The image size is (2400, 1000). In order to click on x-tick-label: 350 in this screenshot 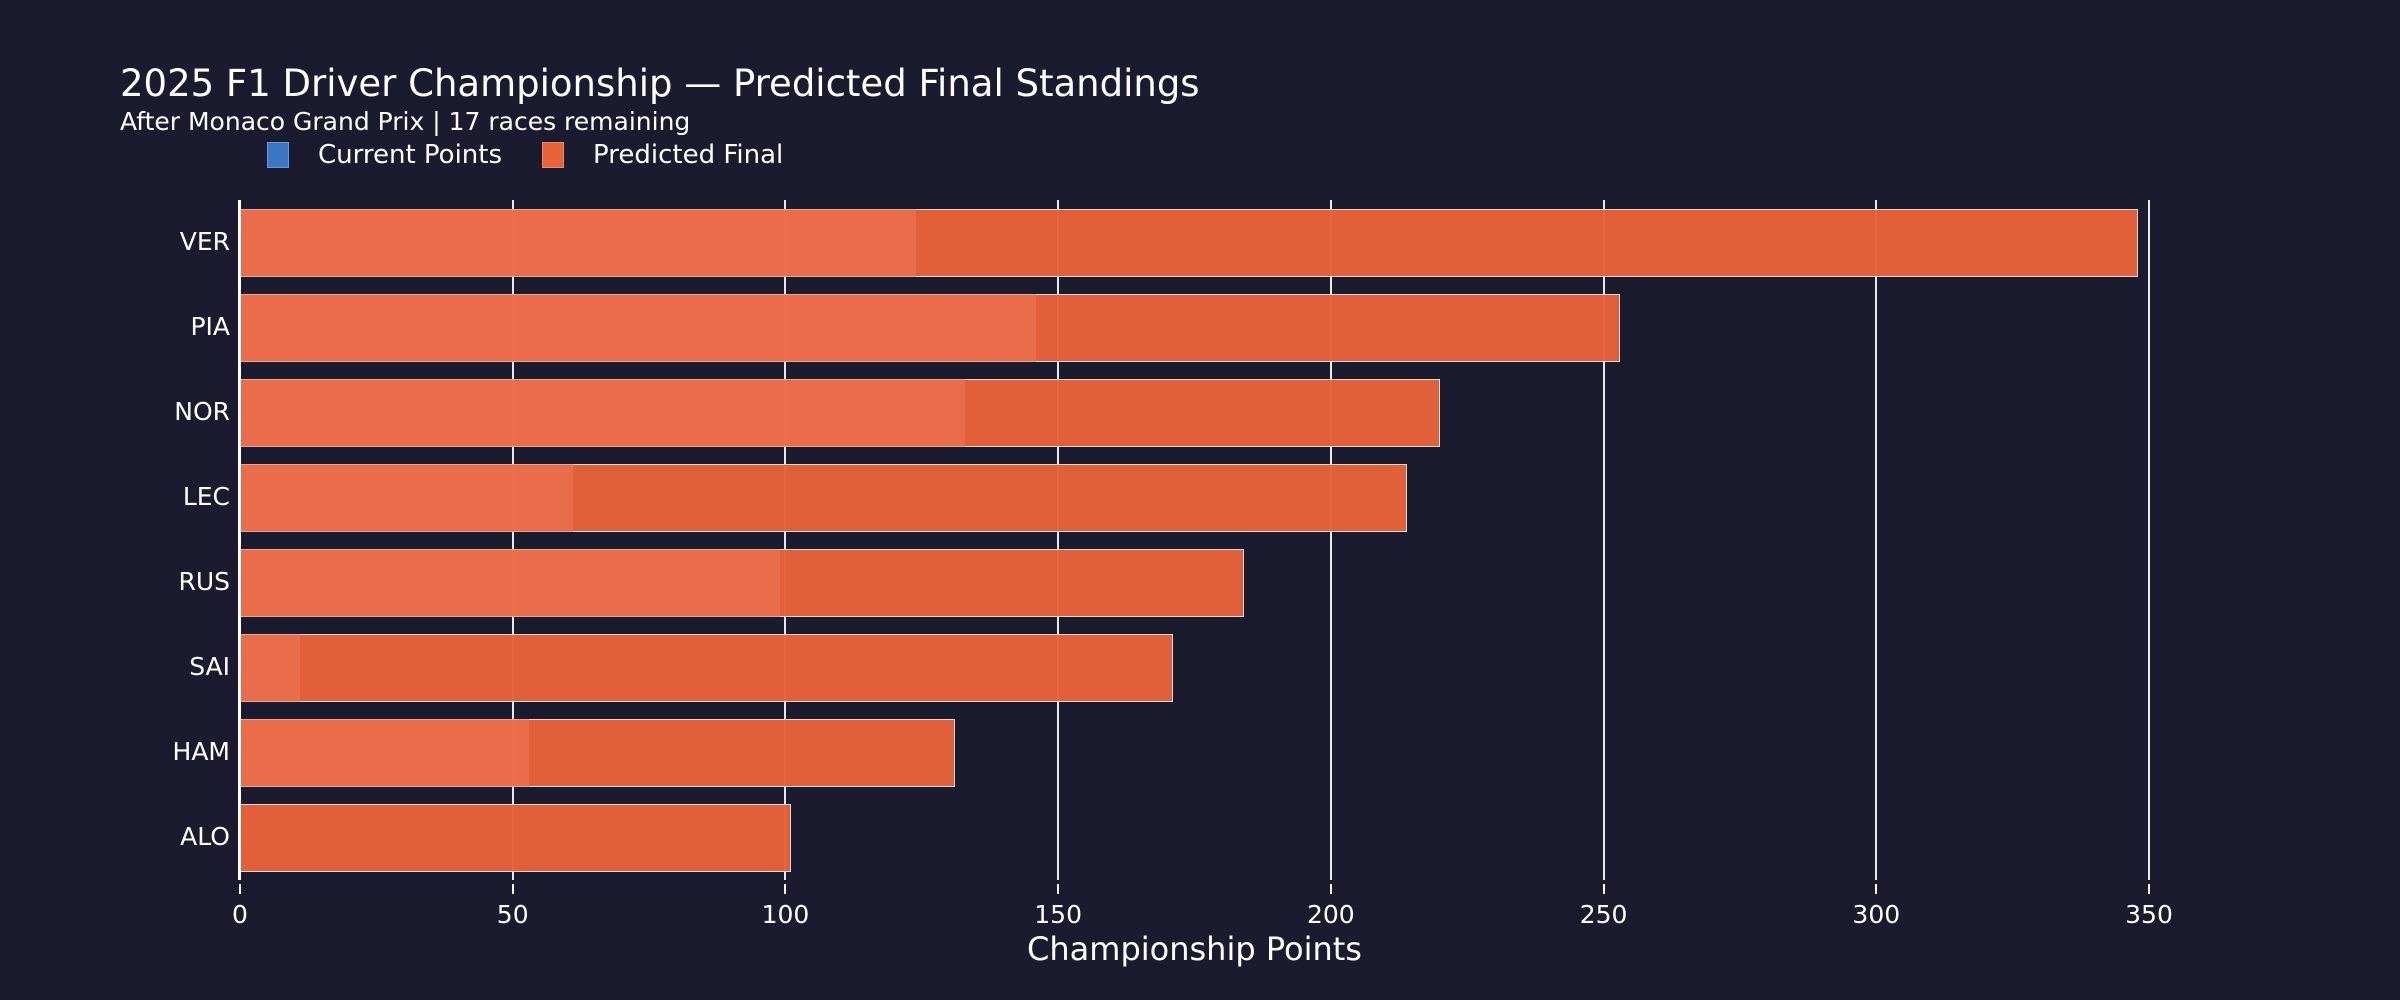, I will do `click(2149, 914)`.